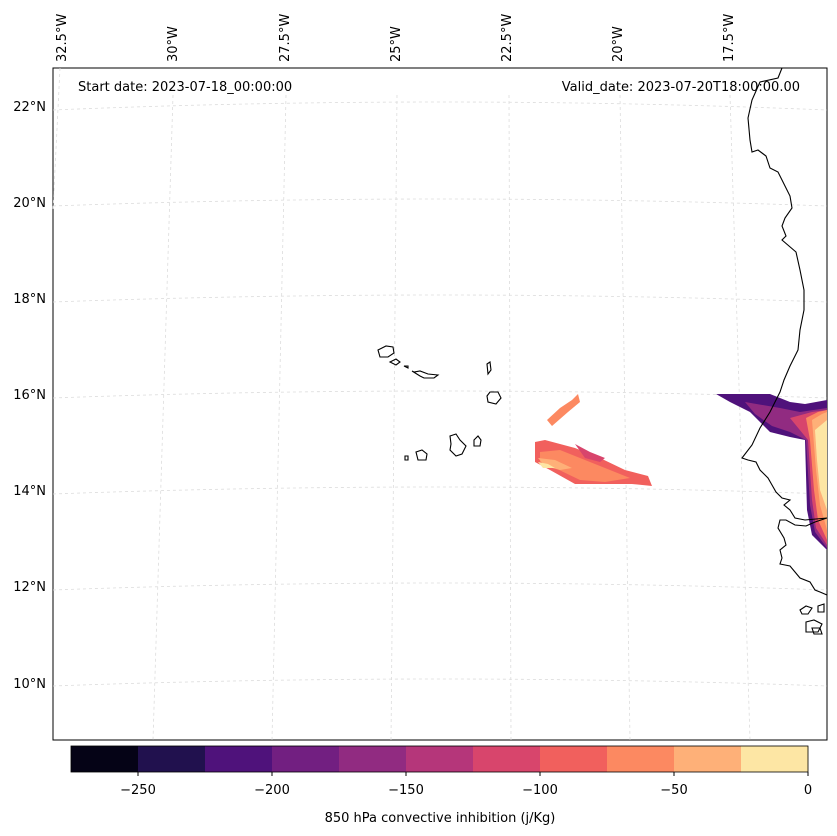 Image resolution: width=837 pixels, height=836 pixels. I want to click on lat-label: 20°N, so click(29, 203).